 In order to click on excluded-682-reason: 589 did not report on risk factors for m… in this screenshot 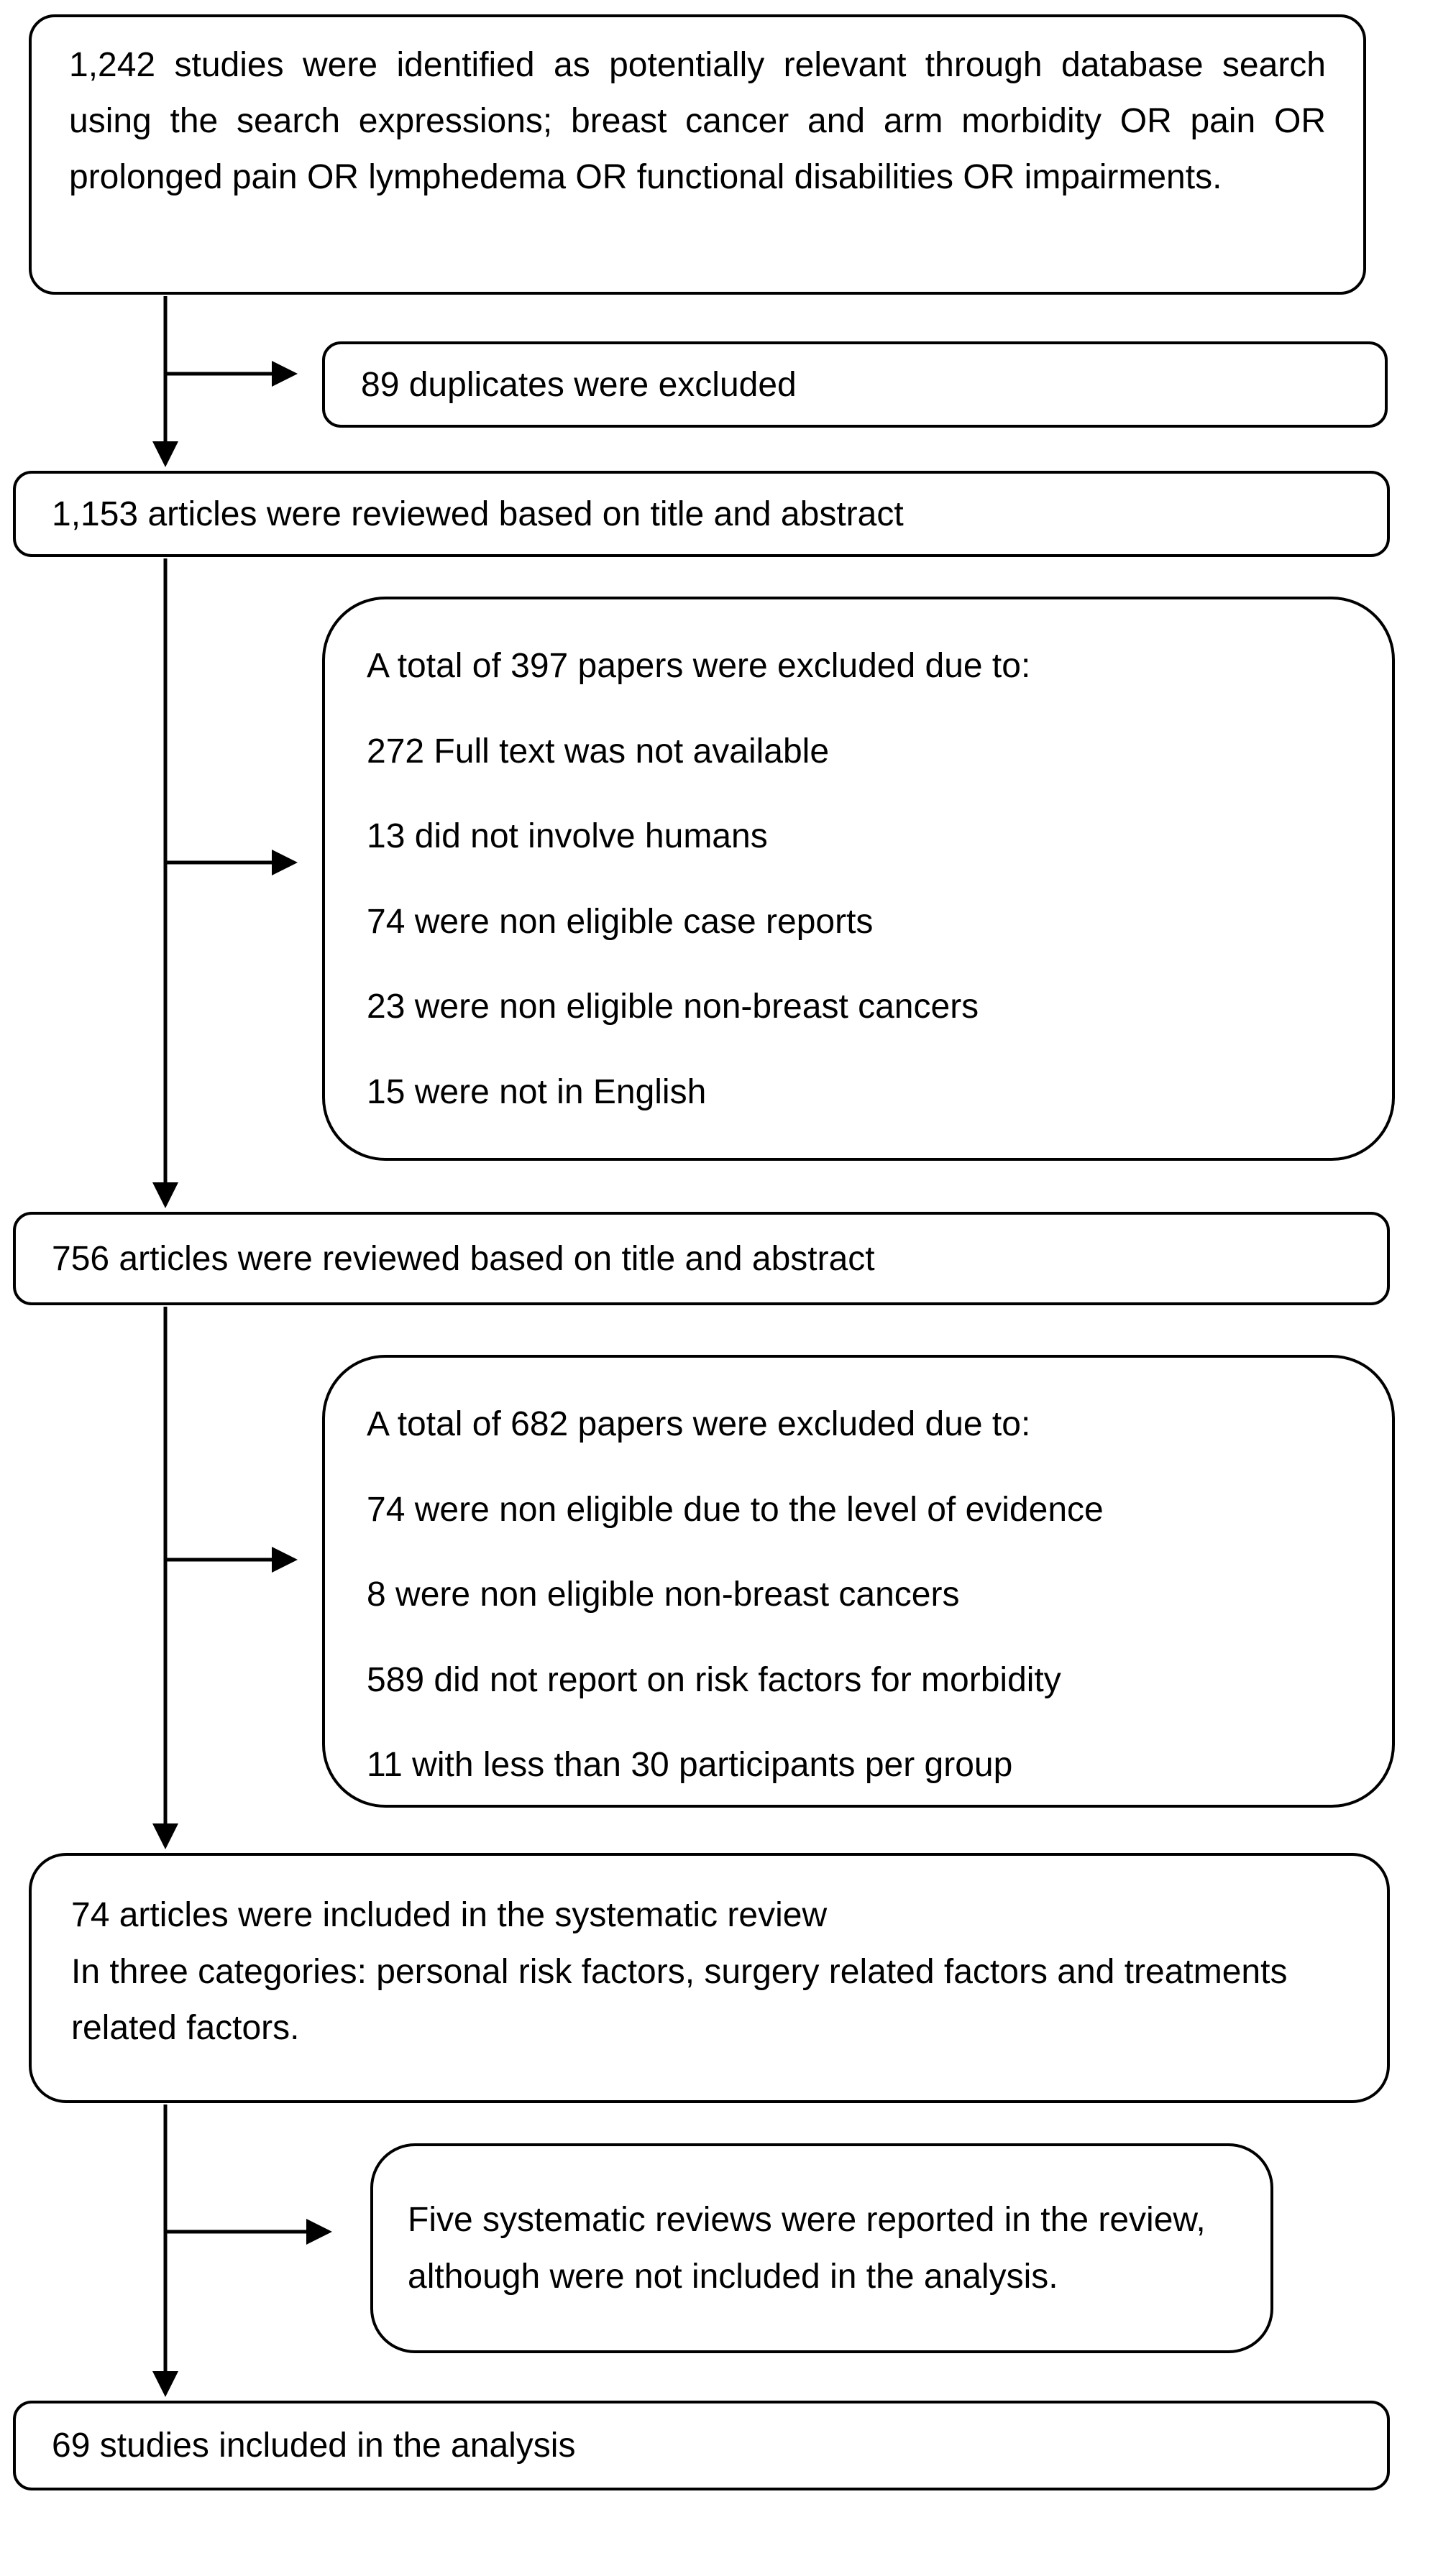, I will do `click(714, 1679)`.